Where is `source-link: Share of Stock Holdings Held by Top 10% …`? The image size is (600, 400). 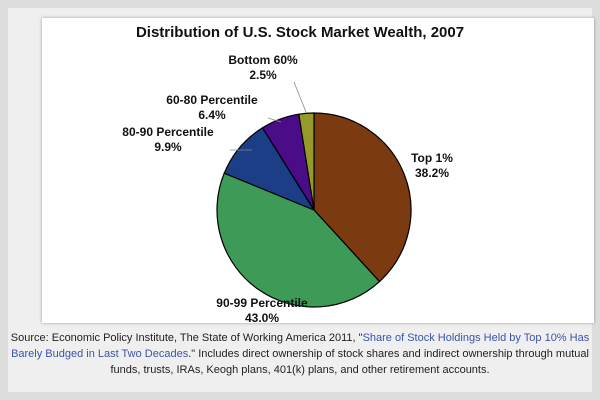
source-link: Share of Stock Holdings Held by Top 10% … is located at coordinates (300, 346).